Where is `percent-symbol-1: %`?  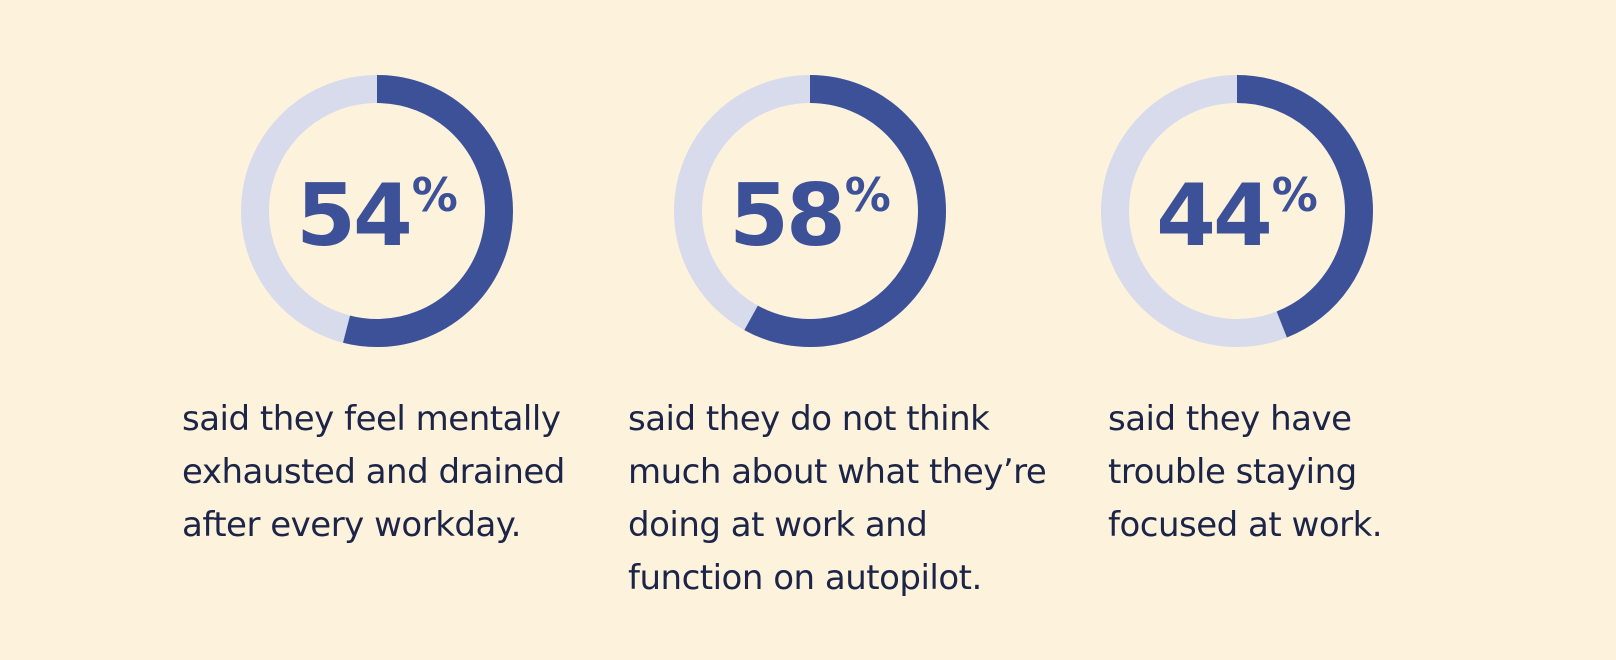
percent-symbol-1: % is located at coordinates (434, 195).